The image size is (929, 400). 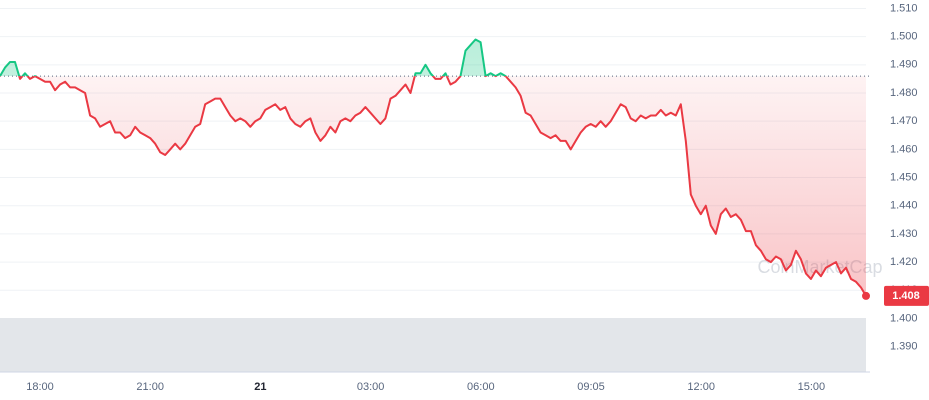 I want to click on x-tick-label: 15:00, so click(x=812, y=387).